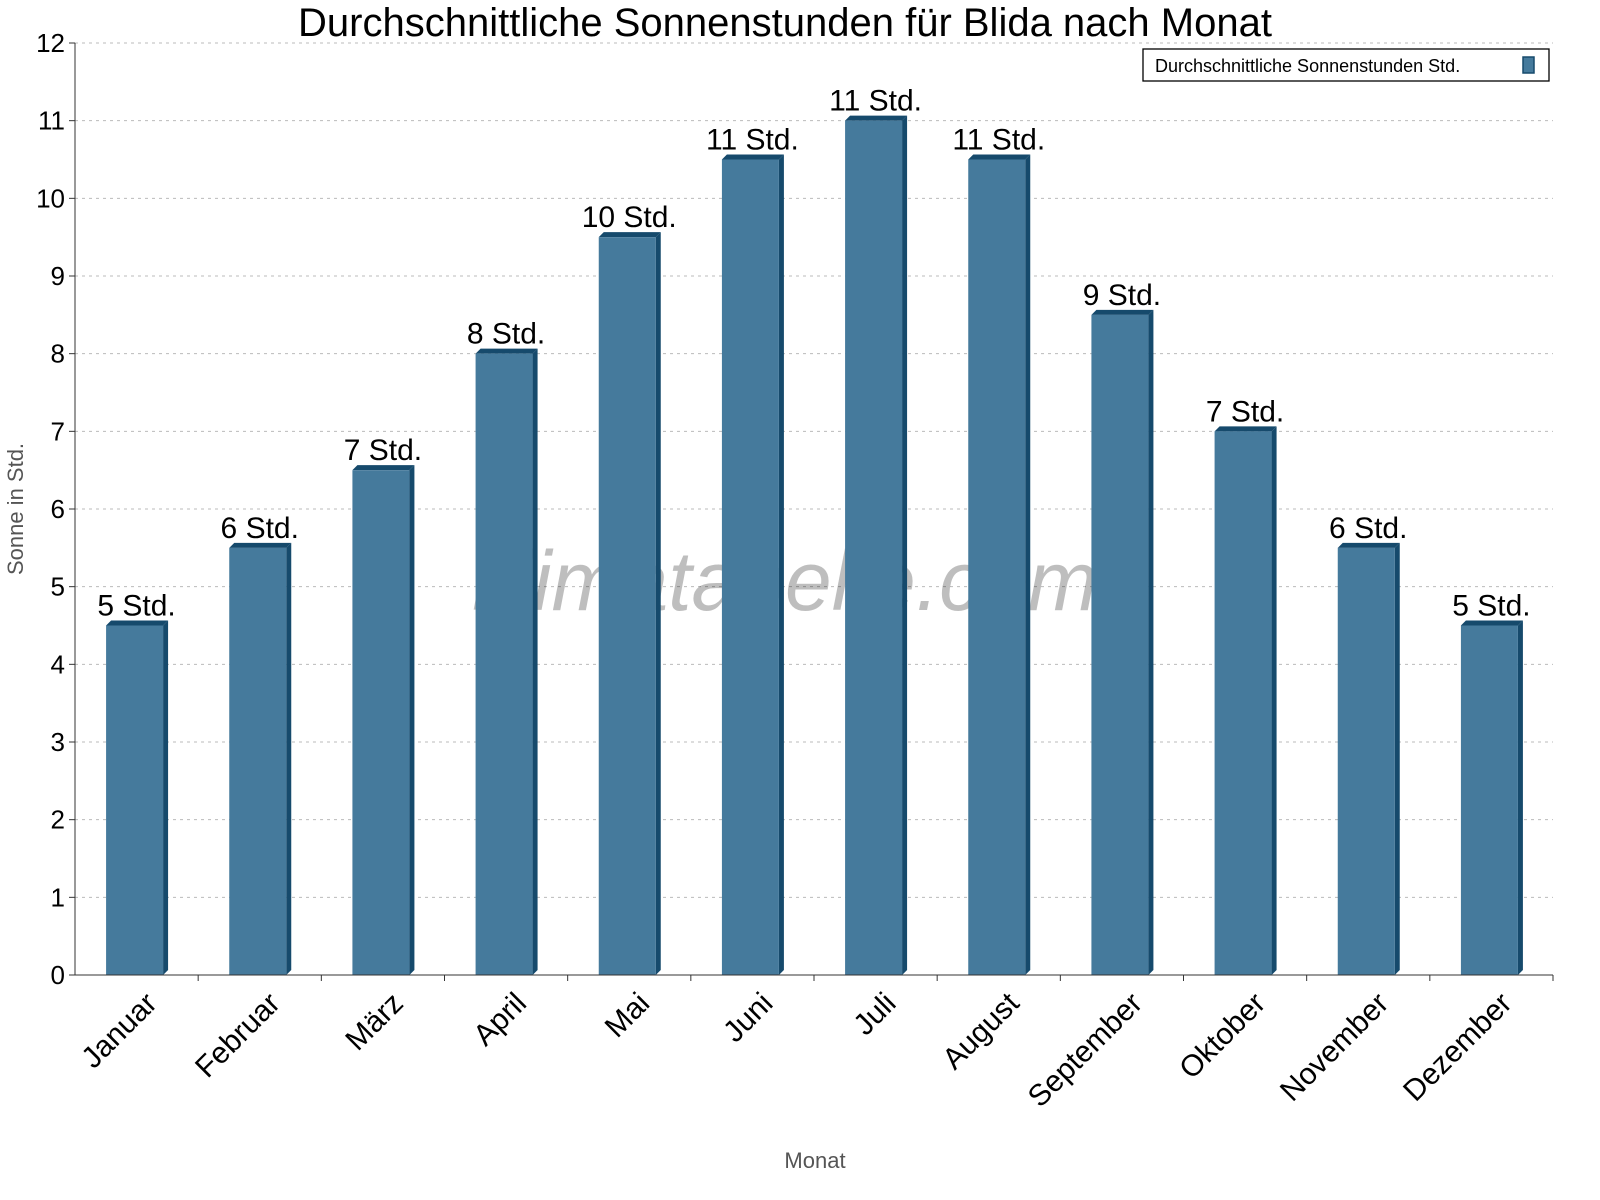 The height and width of the screenshot is (1200, 1600). Describe the element at coordinates (874, 1014) in the screenshot. I see `x-tick-label: Juli` at that location.